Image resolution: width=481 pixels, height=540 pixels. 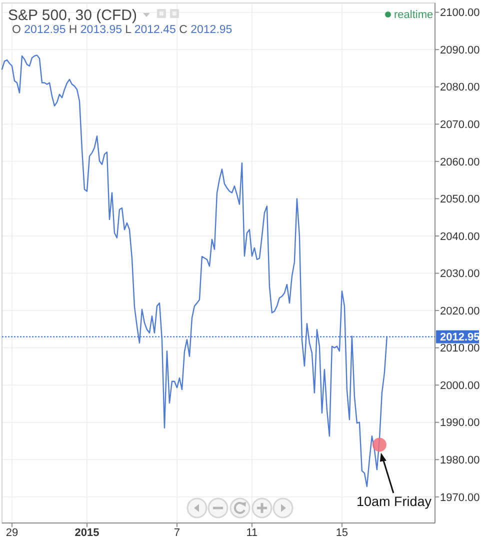 What do you see at coordinates (460, 498) in the screenshot?
I see `y-tick-label: 1970.00` at bounding box center [460, 498].